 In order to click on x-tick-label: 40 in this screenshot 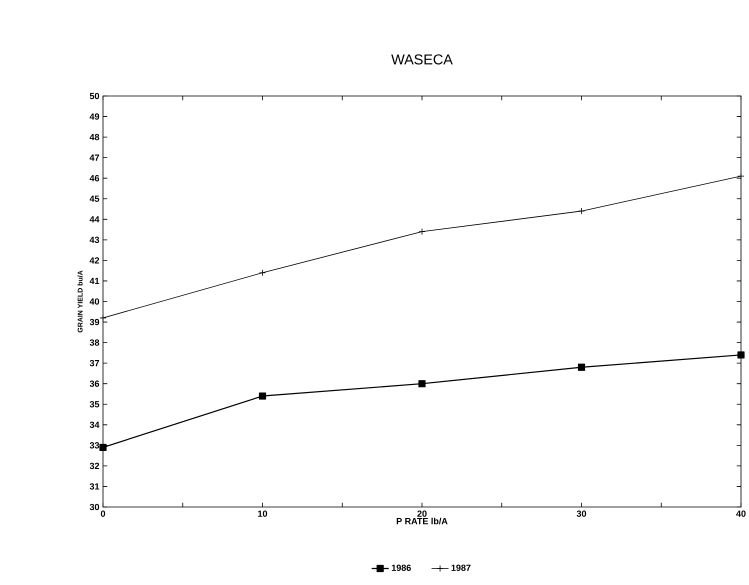, I will do `click(741, 513)`.